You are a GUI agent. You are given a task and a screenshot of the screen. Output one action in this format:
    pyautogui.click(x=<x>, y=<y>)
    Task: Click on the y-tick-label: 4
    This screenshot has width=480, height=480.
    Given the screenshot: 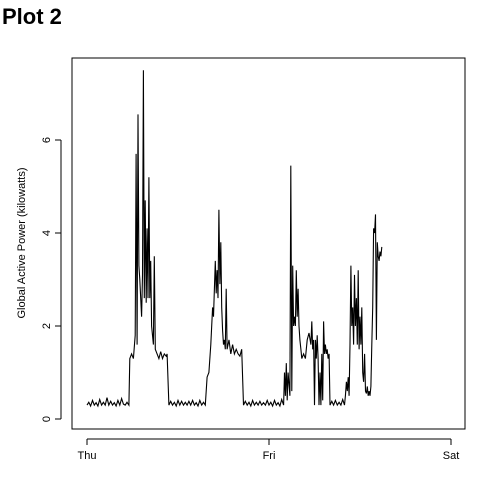 What is the action you would take?
    pyautogui.click(x=47, y=233)
    